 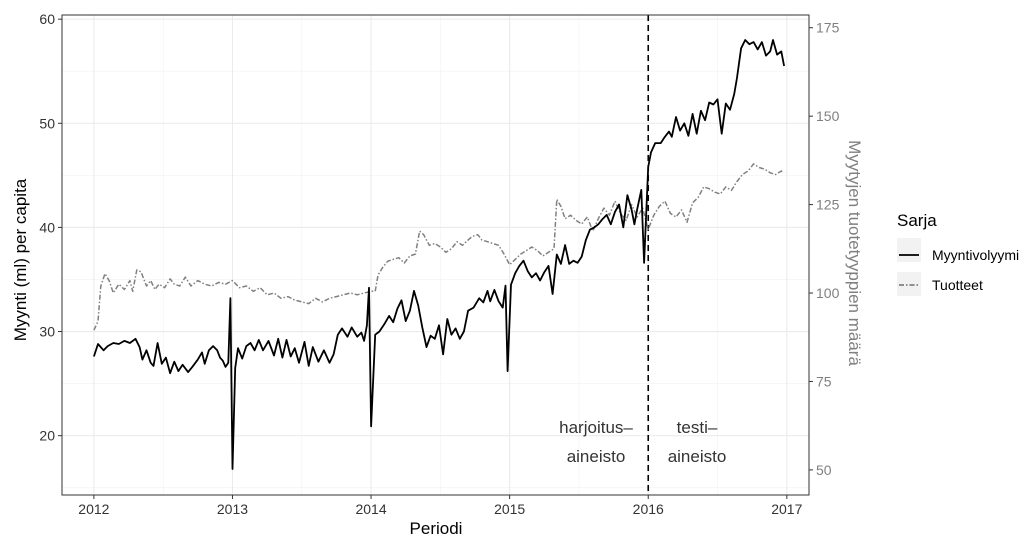 What do you see at coordinates (47, 332) in the screenshot?
I see `y-tick-label: 30` at bounding box center [47, 332].